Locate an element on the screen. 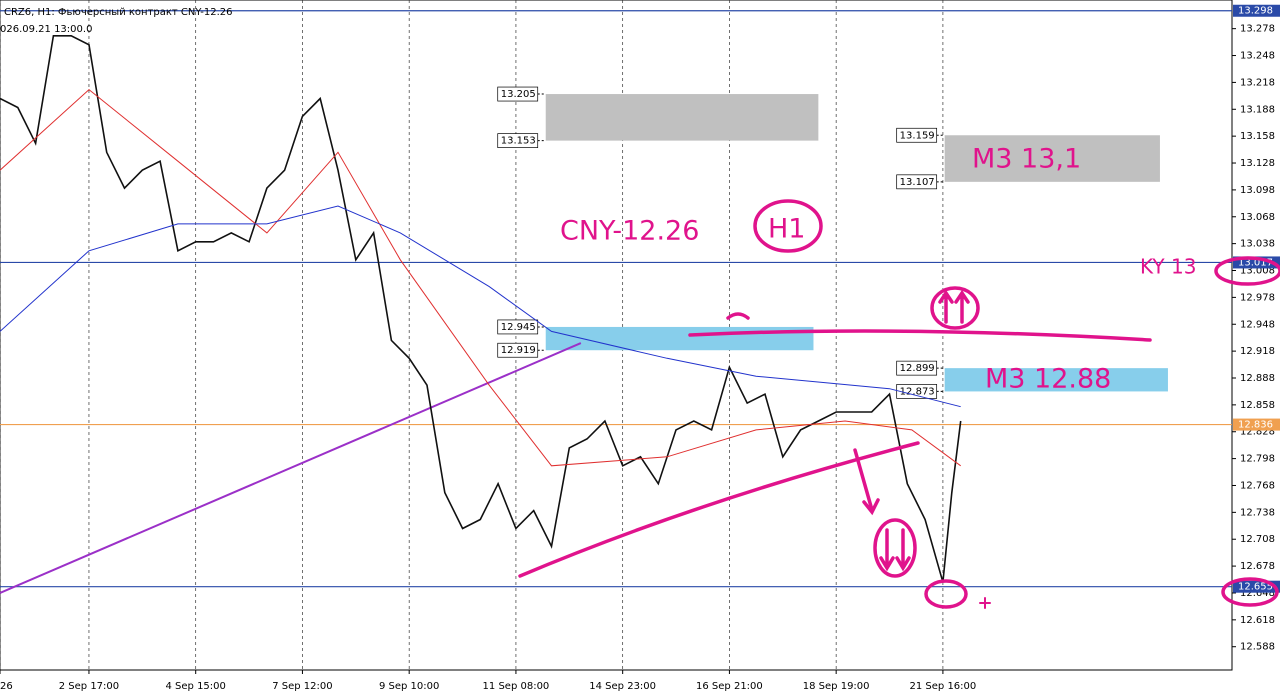 Image resolution: width=1280 pixels, height=693 pixels. arrow is located at coordinates (866, 482).